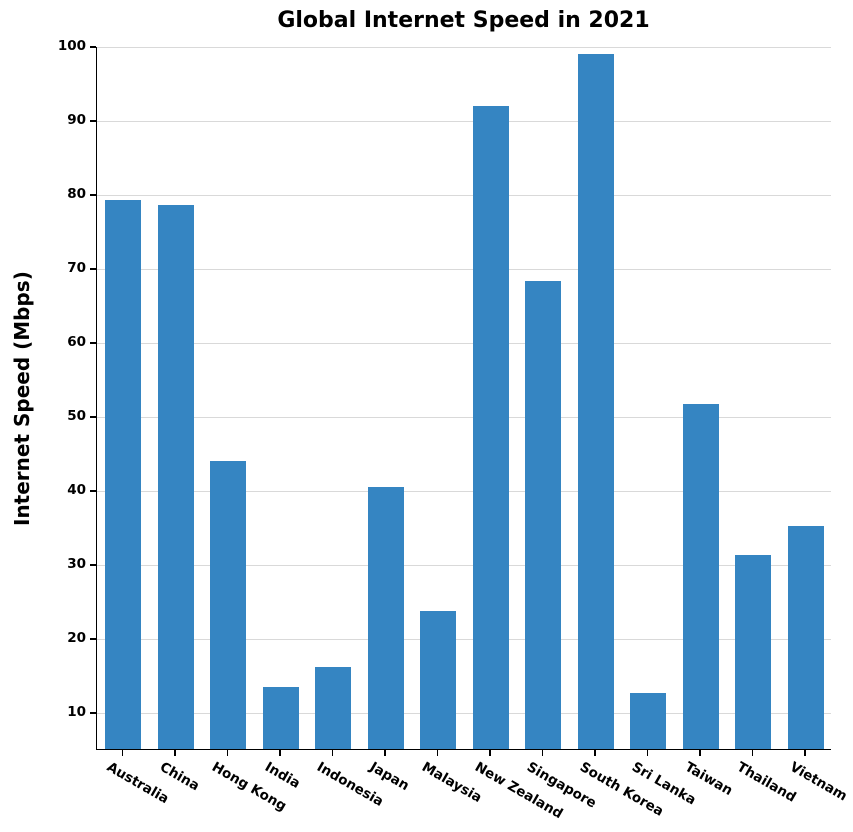 Image resolution: width=853 pixels, height=832 pixels. I want to click on y-tick-label: 50, so click(76, 416).